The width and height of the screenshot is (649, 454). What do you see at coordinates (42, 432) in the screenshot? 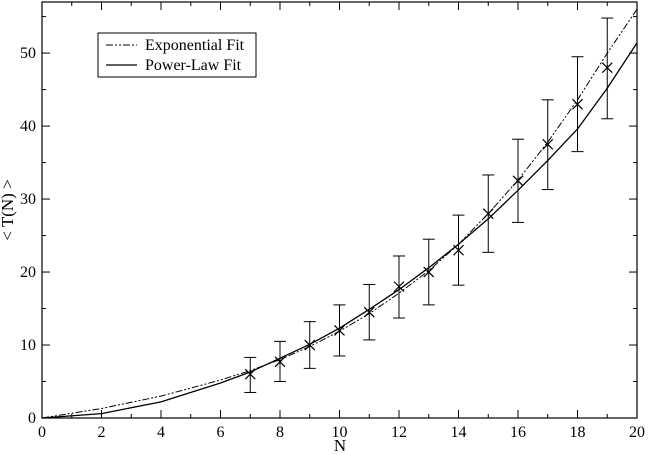
I see `x-tick-label: 0` at bounding box center [42, 432].